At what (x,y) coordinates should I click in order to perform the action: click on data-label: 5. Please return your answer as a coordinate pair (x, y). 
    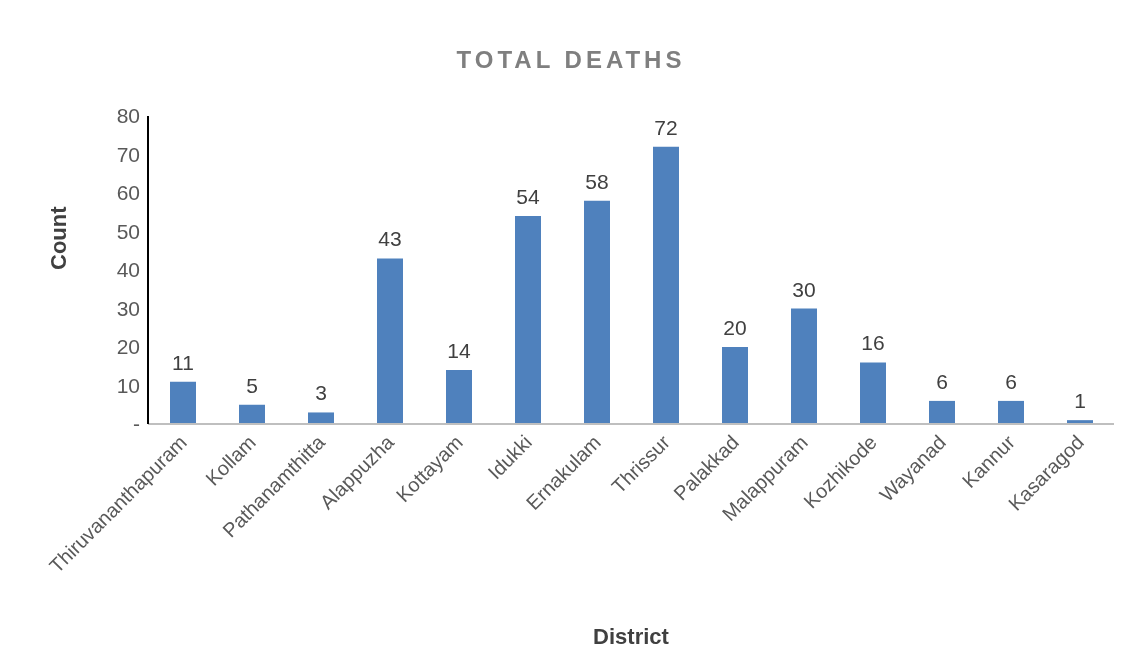
    Looking at the image, I should click on (252, 385).